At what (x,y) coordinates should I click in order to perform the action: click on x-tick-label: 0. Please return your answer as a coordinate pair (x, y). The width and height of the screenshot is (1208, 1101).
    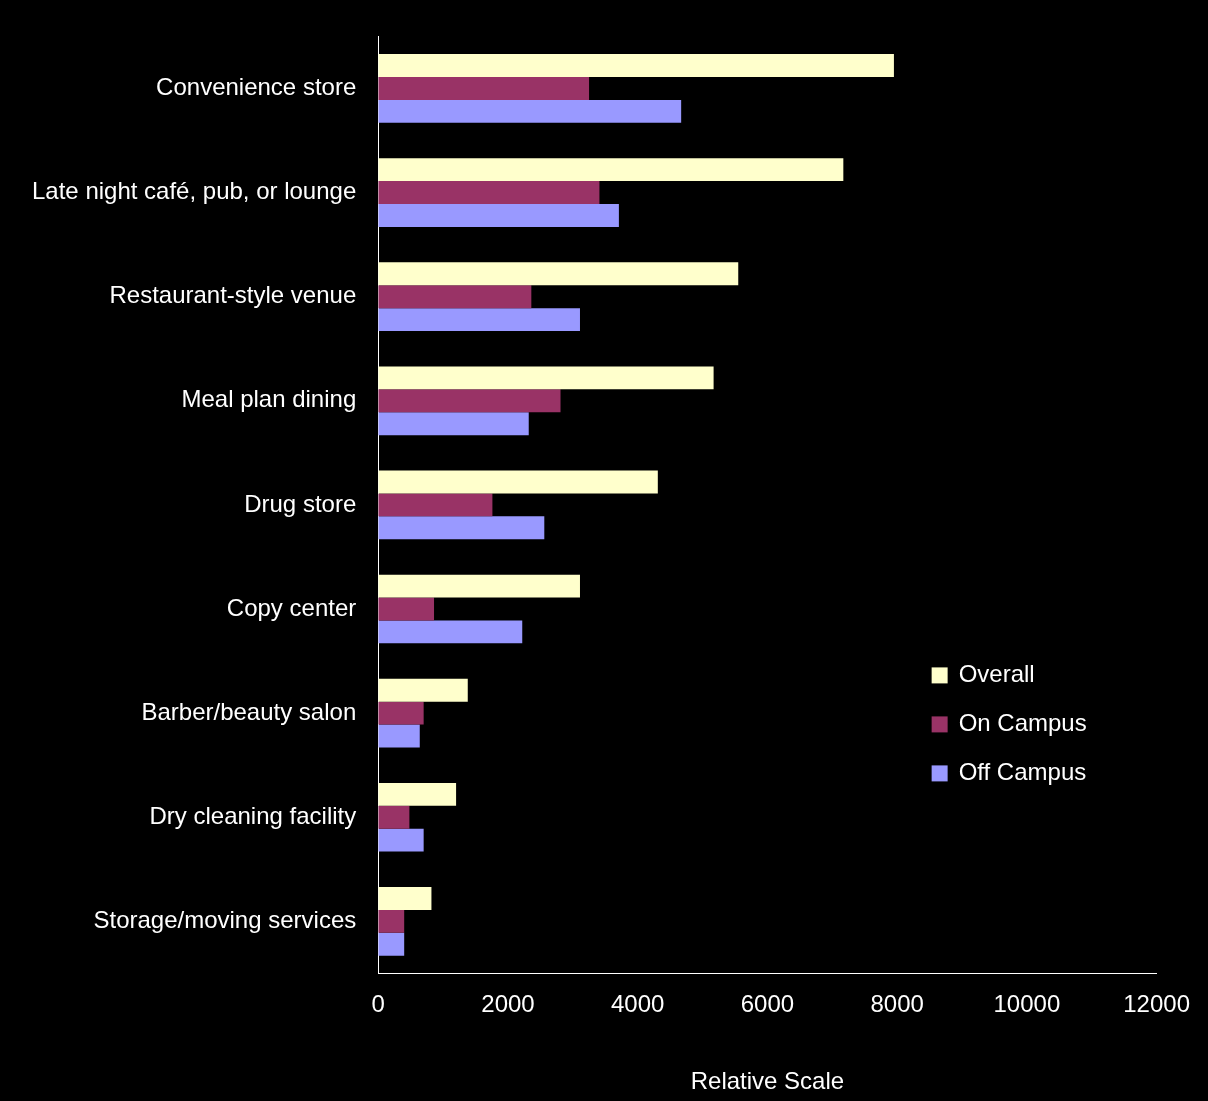
    Looking at the image, I should click on (378, 1004).